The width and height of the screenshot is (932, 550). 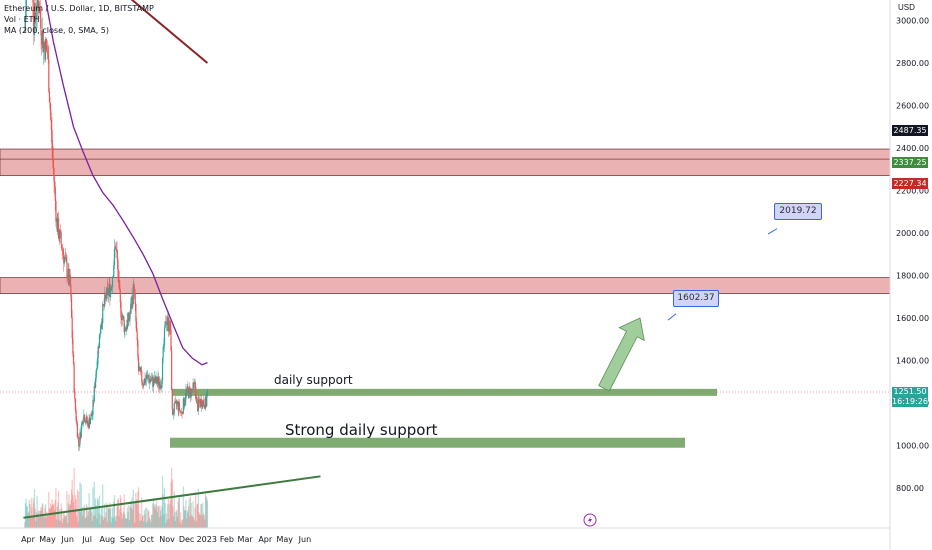 What do you see at coordinates (284, 539) in the screenshot?
I see `x-tick-label: May` at bounding box center [284, 539].